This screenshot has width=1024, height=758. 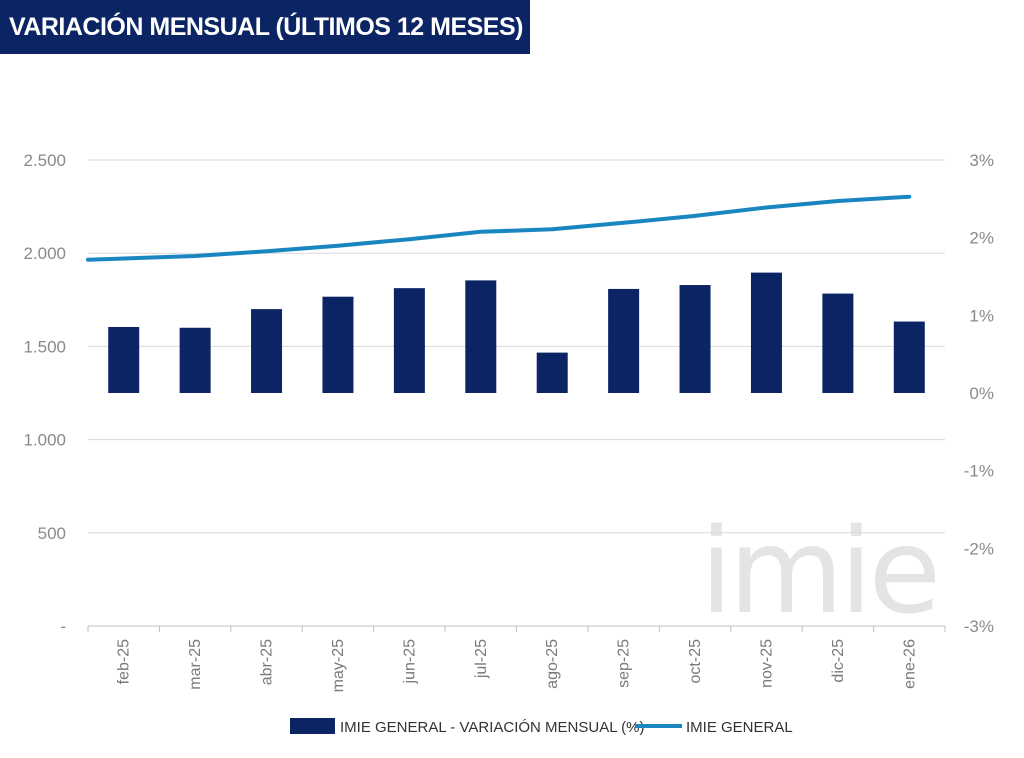 I want to click on left-axis-tick-label: 2.500, so click(x=44, y=160).